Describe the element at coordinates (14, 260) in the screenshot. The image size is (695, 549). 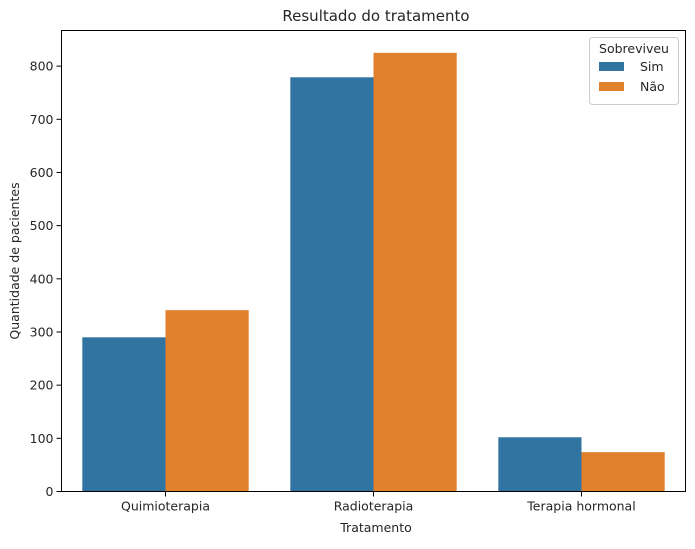
I see `y-axis-label: Quantidade de pacientes` at that location.